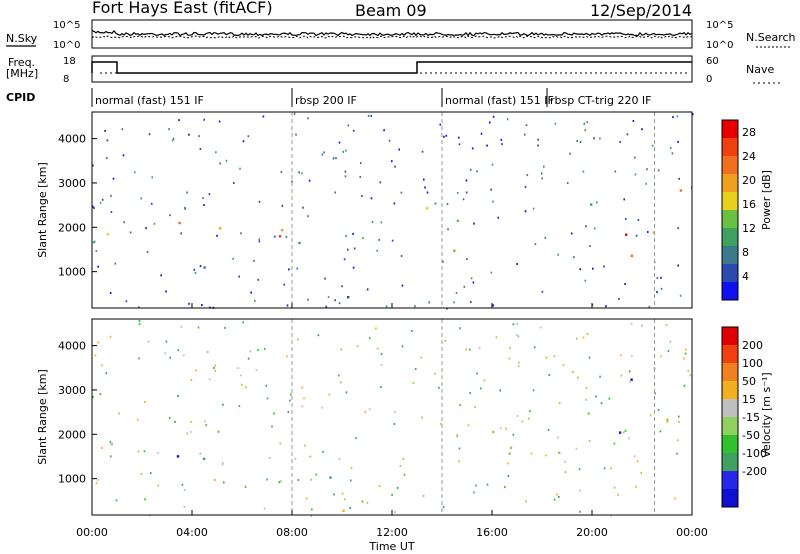  What do you see at coordinates (326, 100) in the screenshot?
I see `cpid-segment-label: rbsp 200 IF` at bounding box center [326, 100].